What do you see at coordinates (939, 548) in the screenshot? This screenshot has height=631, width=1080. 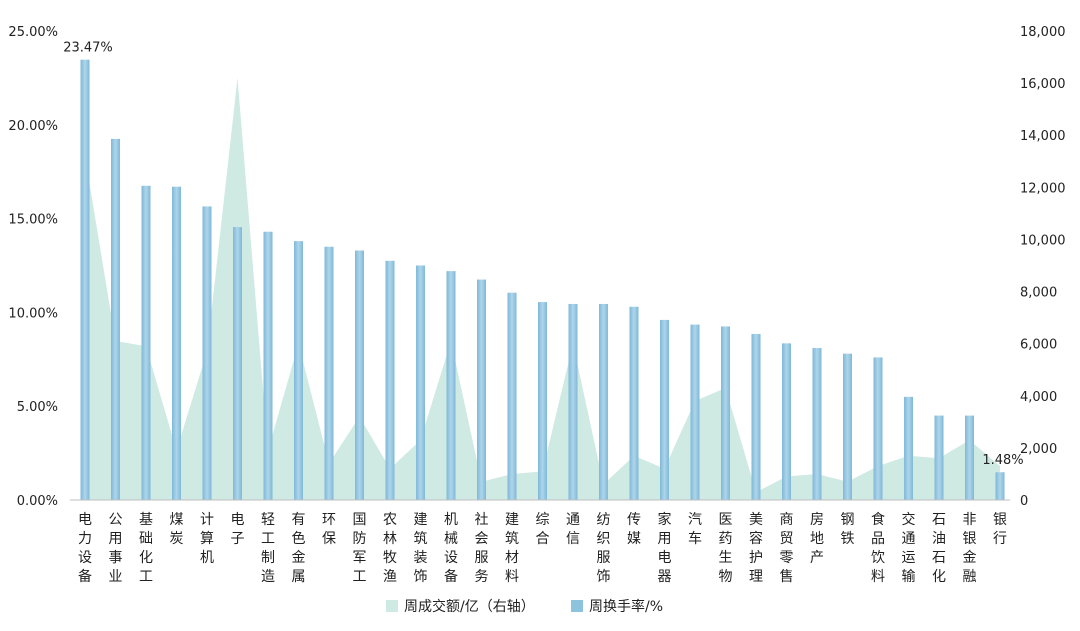 I see `x-category-label: 石油石化` at bounding box center [939, 548].